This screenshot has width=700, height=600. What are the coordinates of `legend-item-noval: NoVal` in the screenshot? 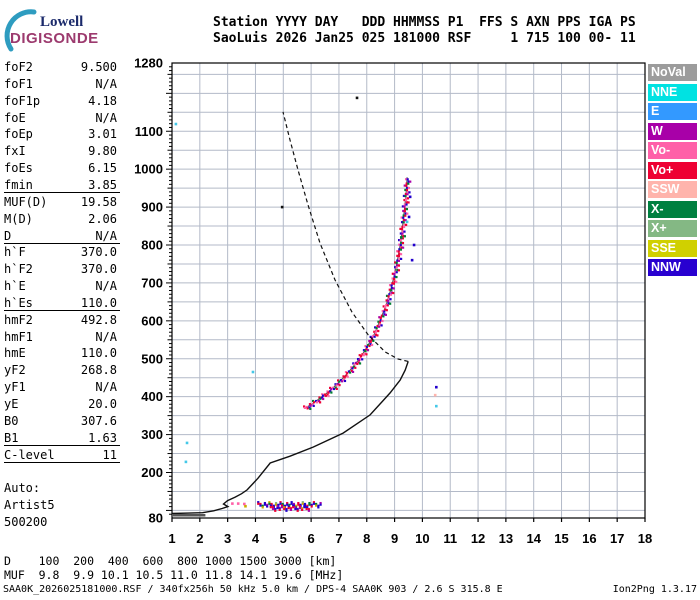 It's located at (672, 72).